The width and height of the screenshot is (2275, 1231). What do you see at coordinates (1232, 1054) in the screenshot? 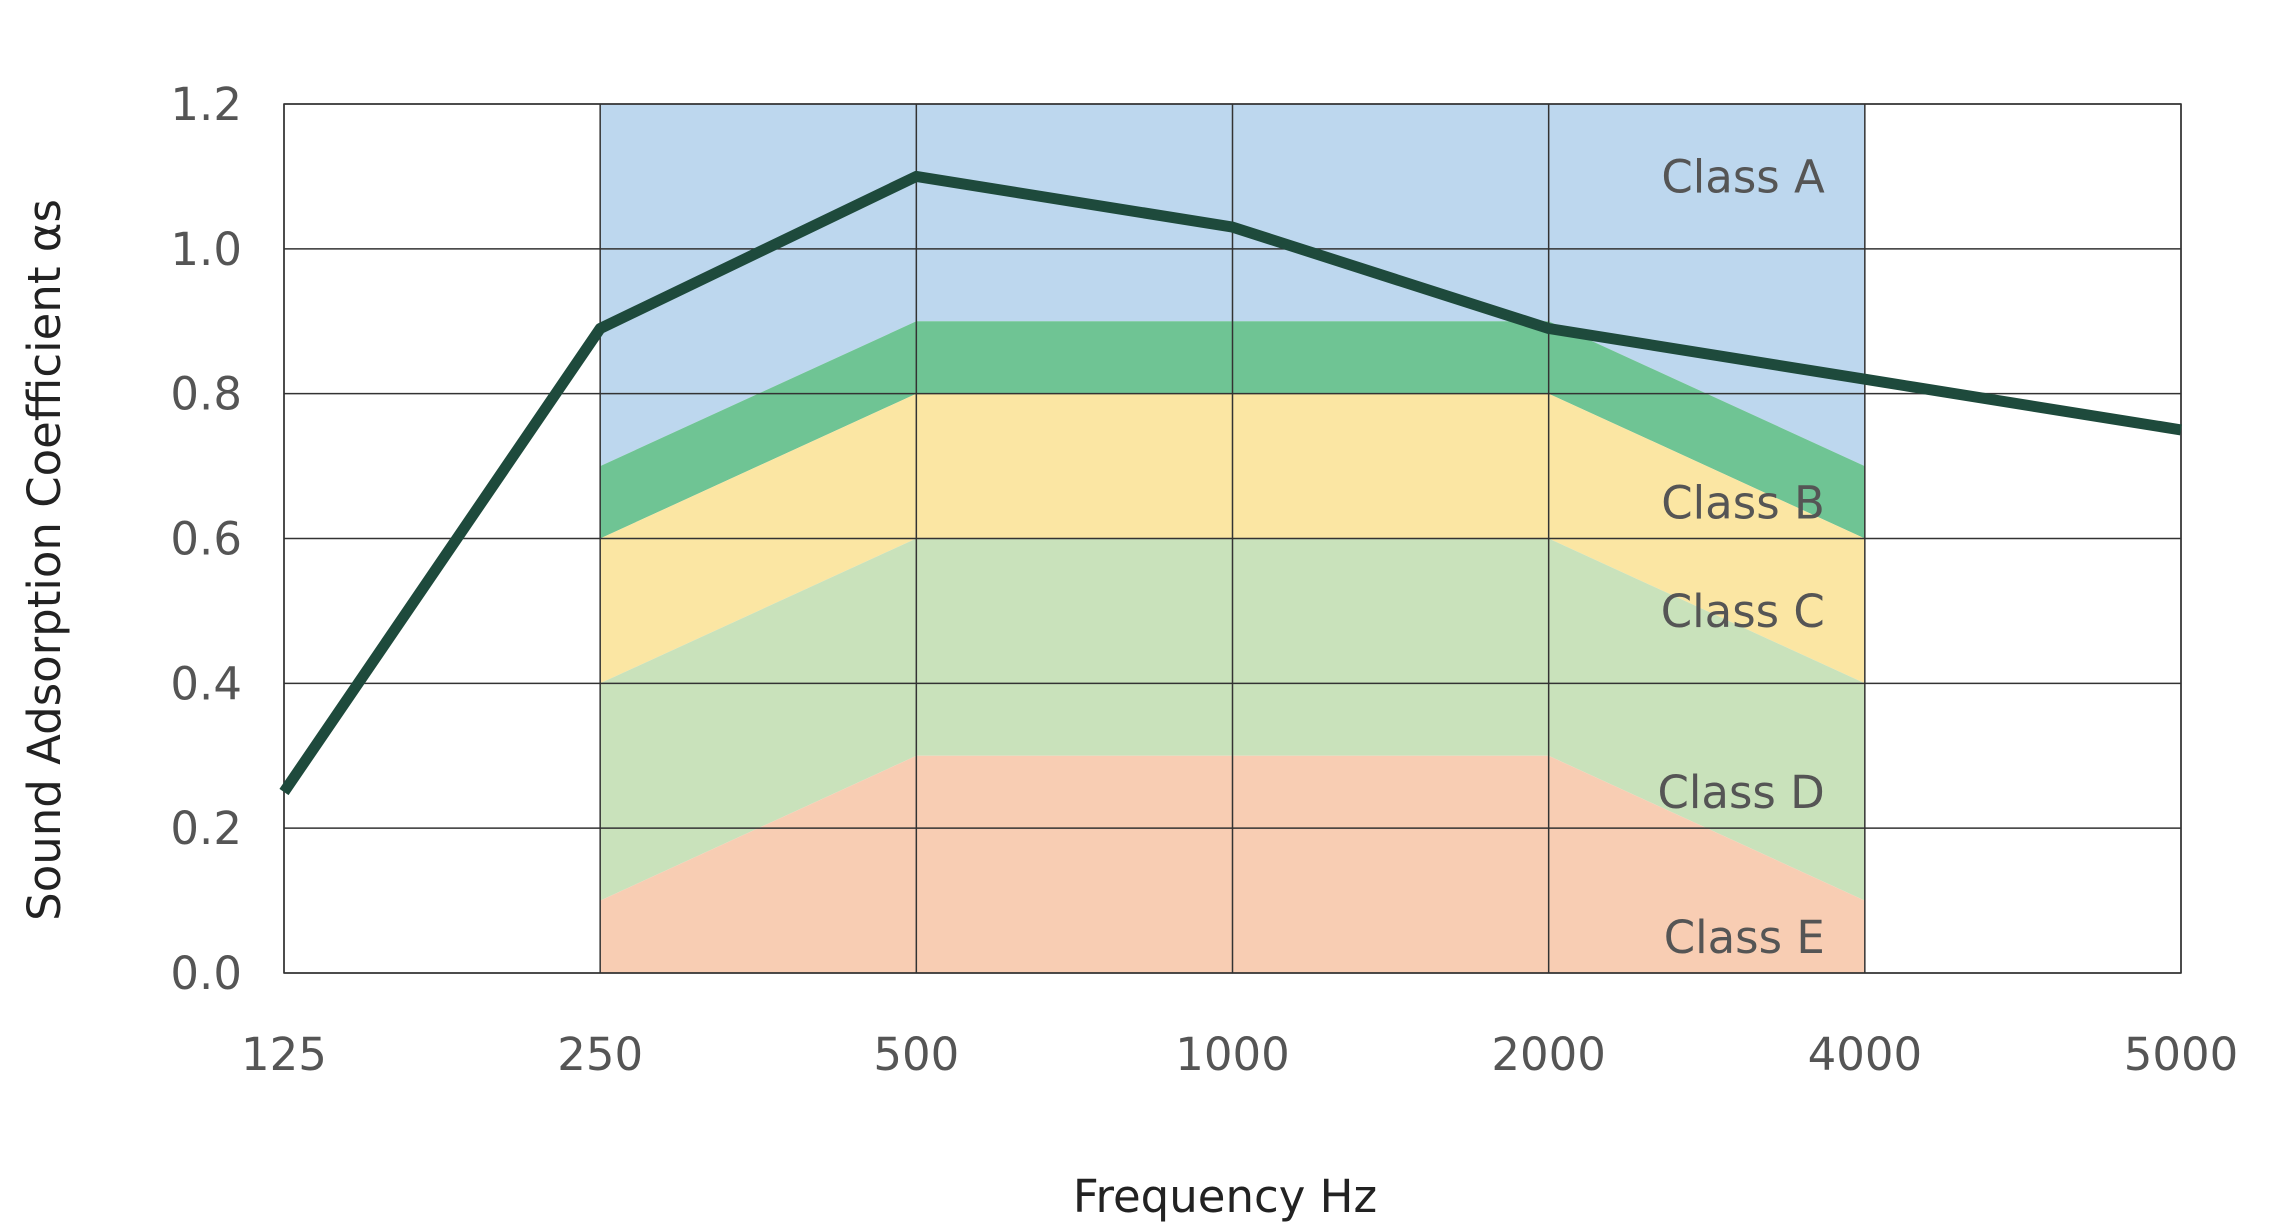
I see `x-tick-label: 1000` at bounding box center [1232, 1054].